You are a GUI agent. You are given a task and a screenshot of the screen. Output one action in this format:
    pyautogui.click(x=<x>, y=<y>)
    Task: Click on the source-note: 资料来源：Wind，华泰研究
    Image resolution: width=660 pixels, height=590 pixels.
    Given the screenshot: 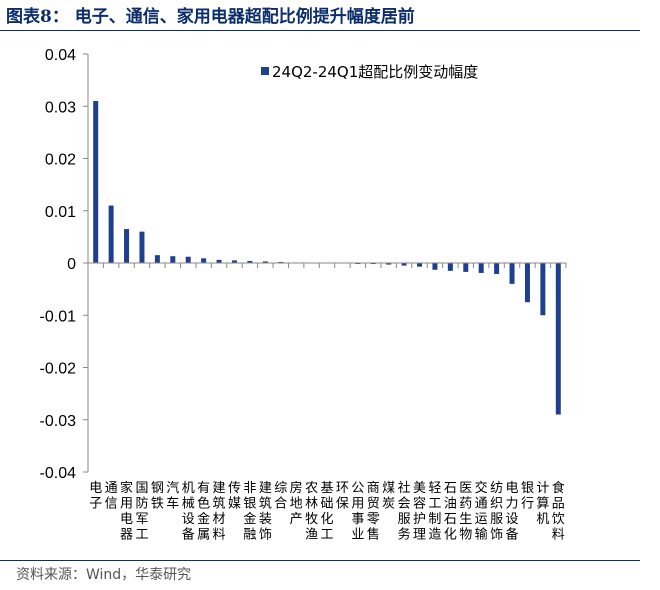 What is the action you would take?
    pyautogui.click(x=104, y=575)
    